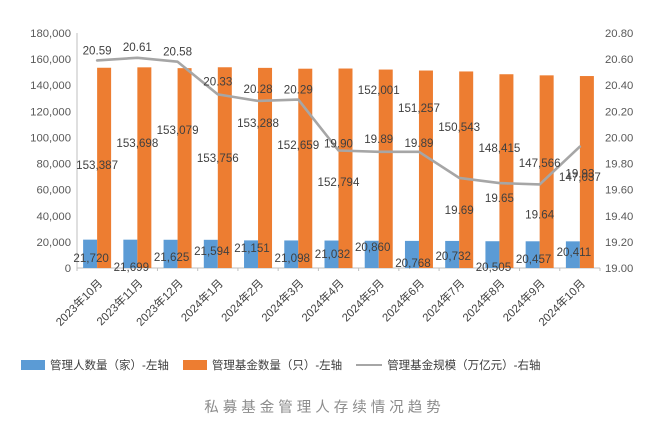 The height and width of the screenshot is (429, 649). Describe the element at coordinates (339, 182) in the screenshot. I see `data-label-funds: 152,794` at that location.